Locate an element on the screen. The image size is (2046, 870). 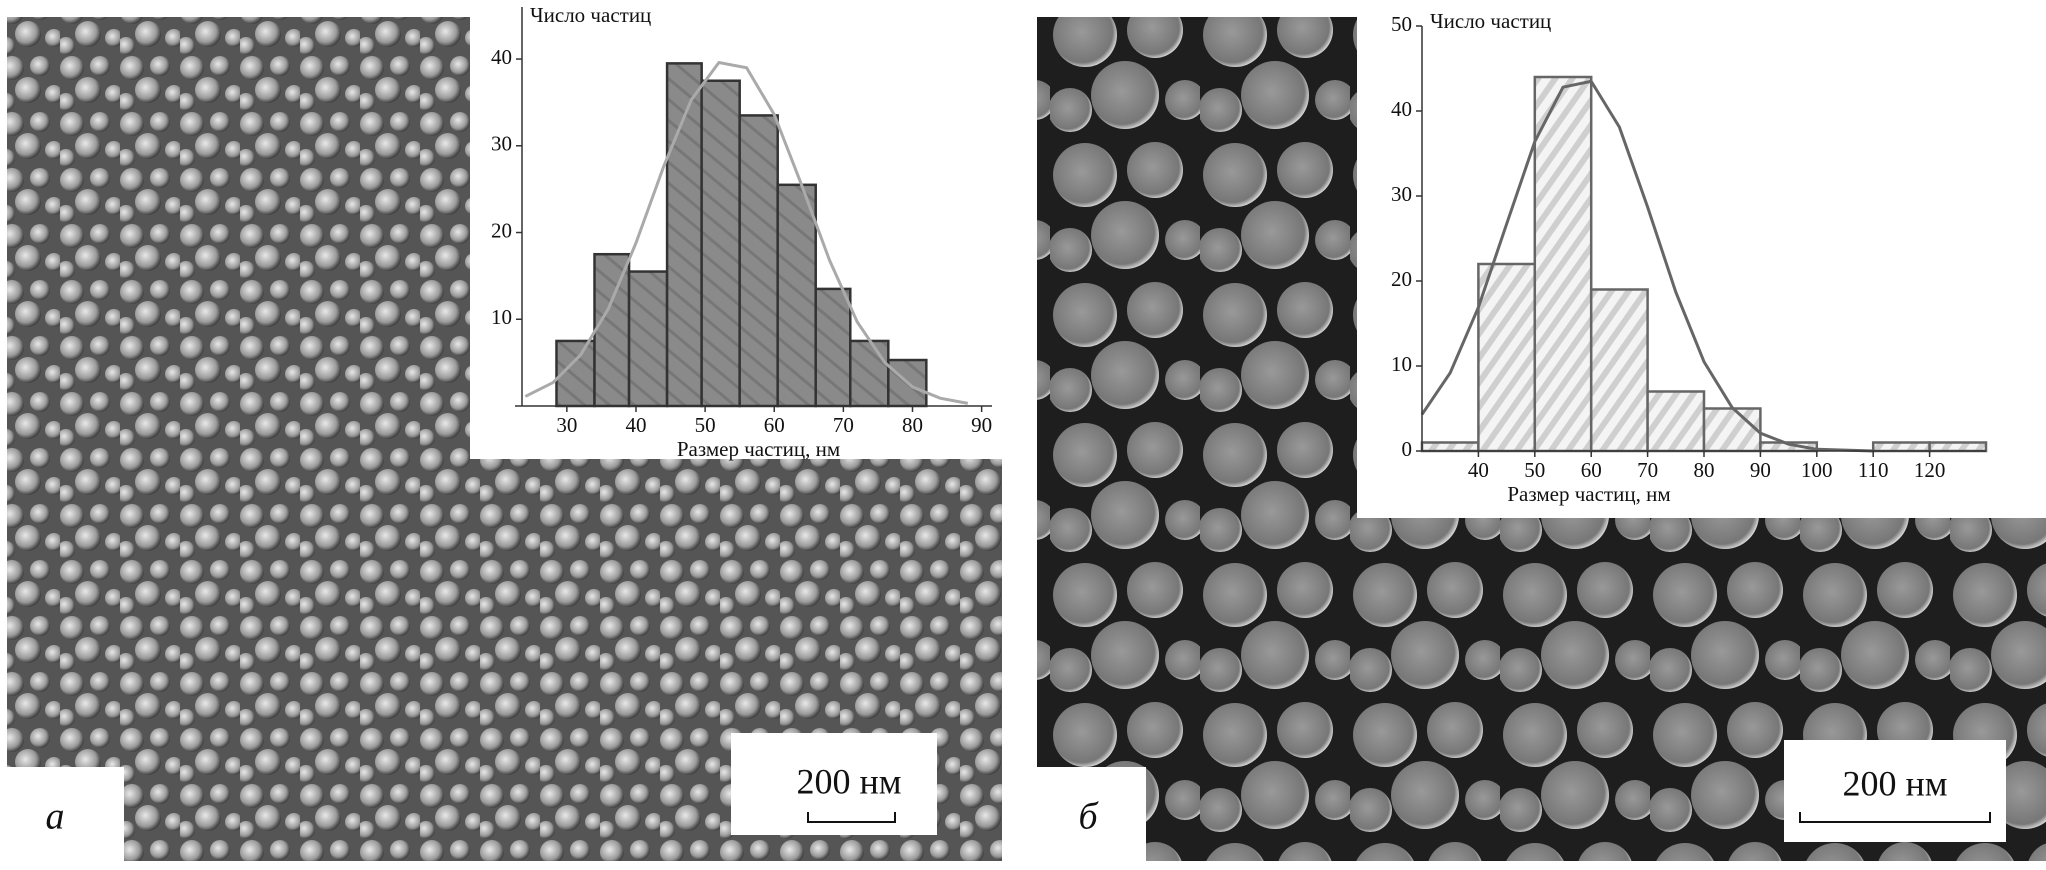
y-tick-label: 0 is located at coordinates (1407, 449).